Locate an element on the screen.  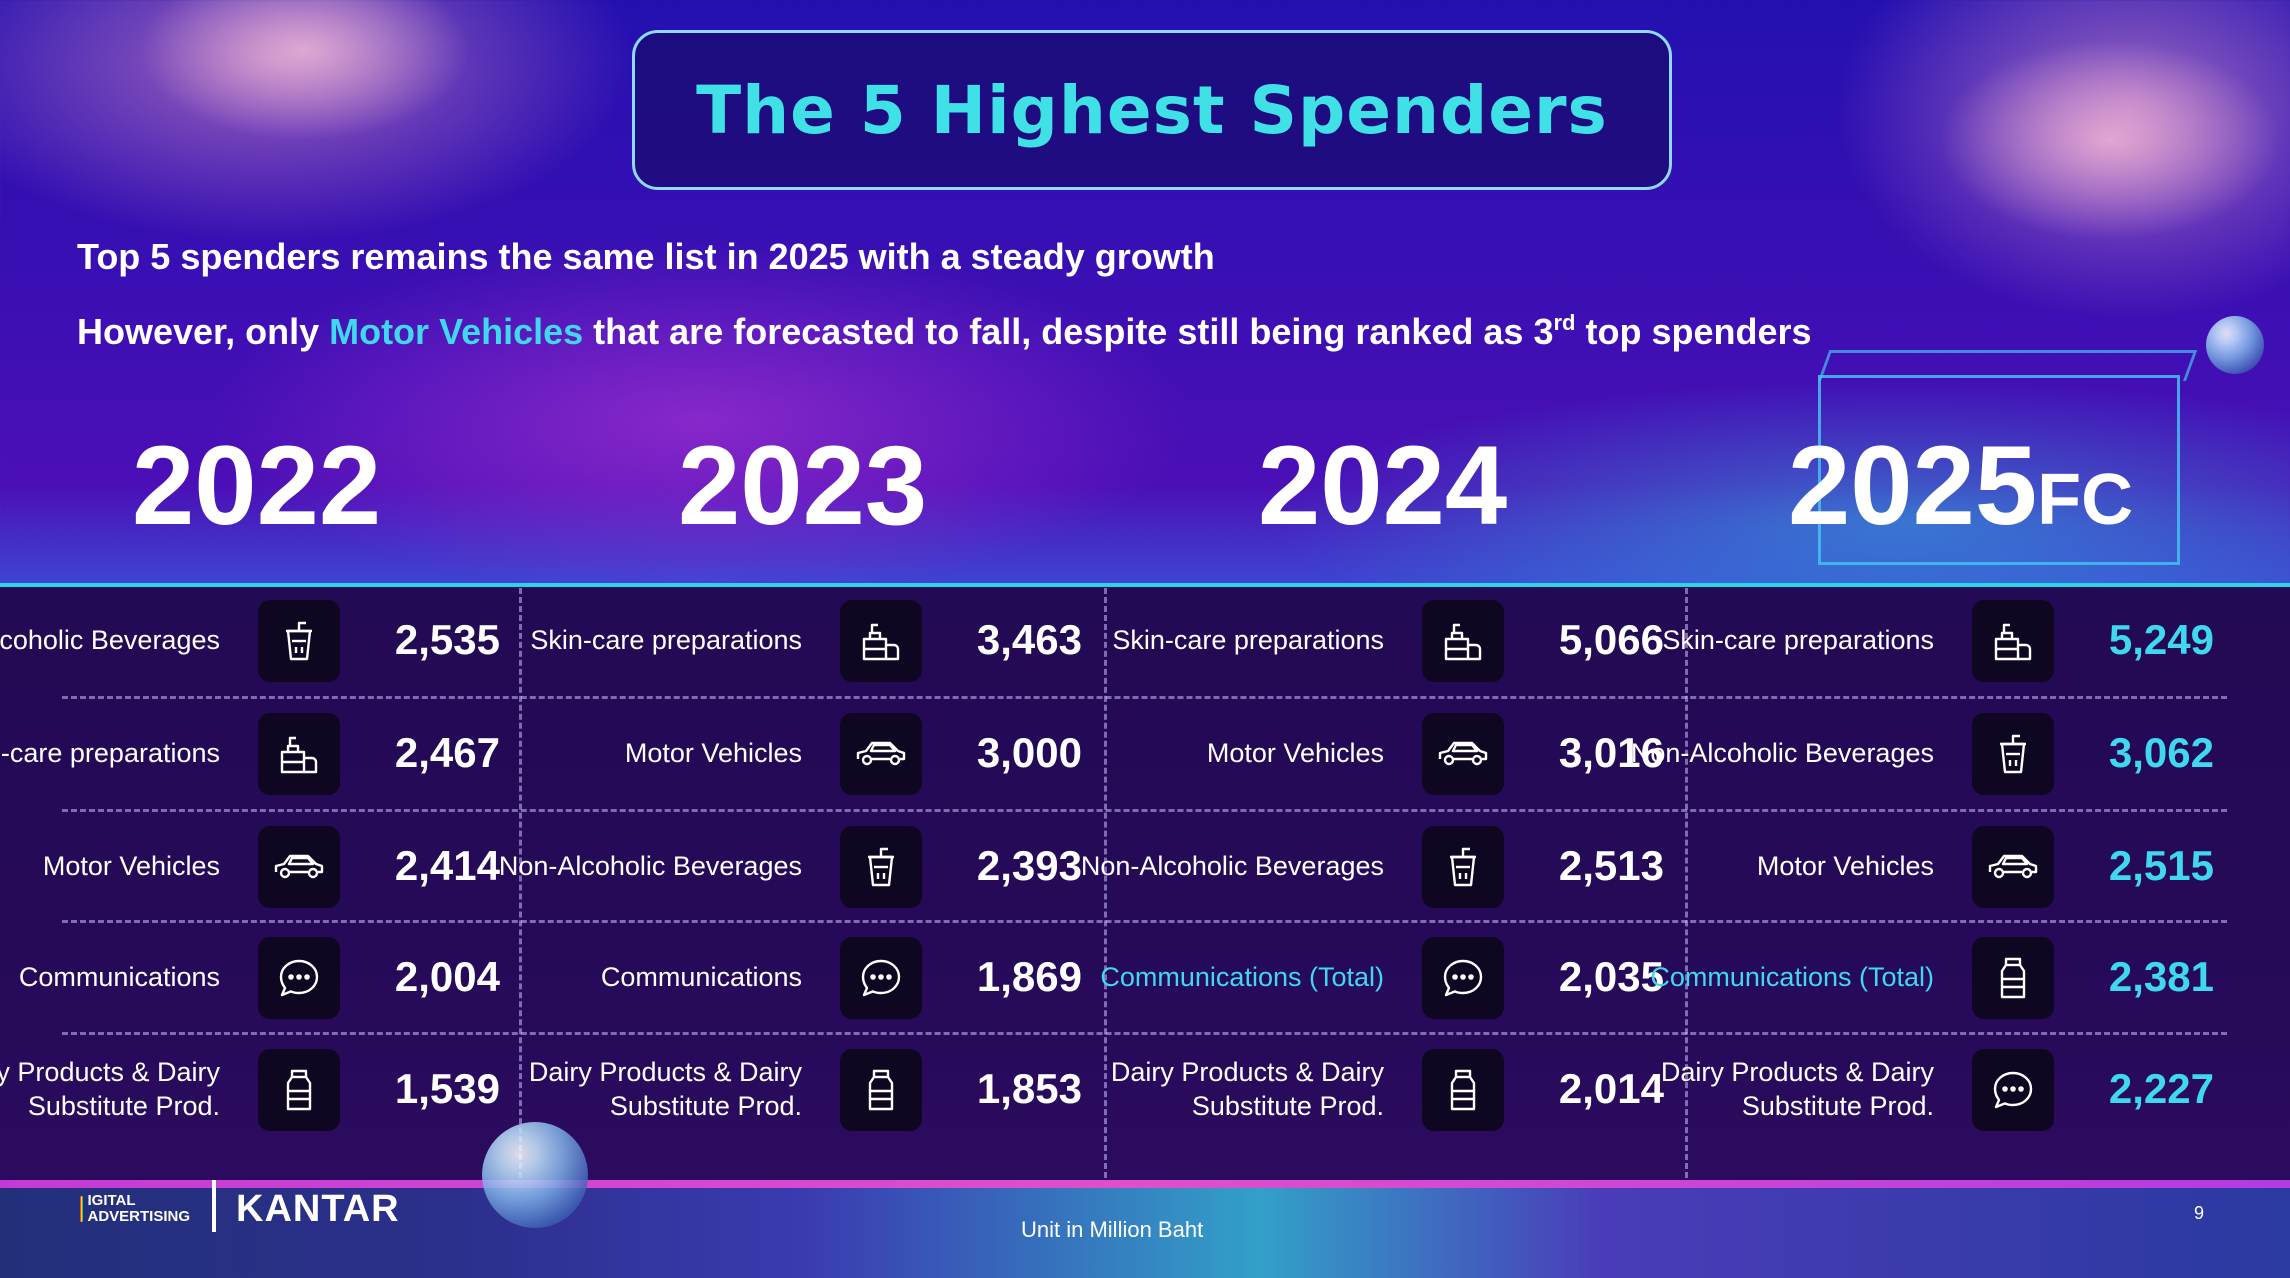
spend-value: 3,062 is located at coordinates (2161, 752).